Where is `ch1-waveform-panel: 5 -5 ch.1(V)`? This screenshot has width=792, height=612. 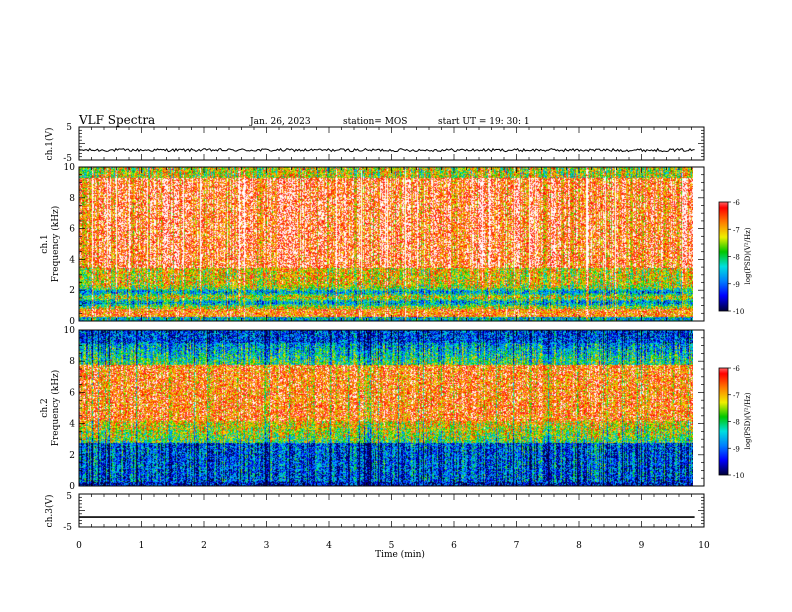
ch1-waveform-panel: 5 -5 ch.1(V) is located at coordinates (374, 143).